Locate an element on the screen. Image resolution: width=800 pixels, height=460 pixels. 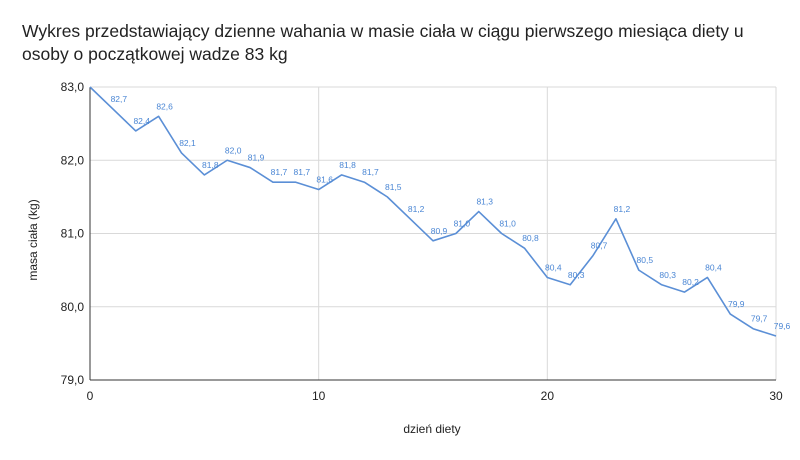
x-tick-label: 0 is located at coordinates (90, 396).